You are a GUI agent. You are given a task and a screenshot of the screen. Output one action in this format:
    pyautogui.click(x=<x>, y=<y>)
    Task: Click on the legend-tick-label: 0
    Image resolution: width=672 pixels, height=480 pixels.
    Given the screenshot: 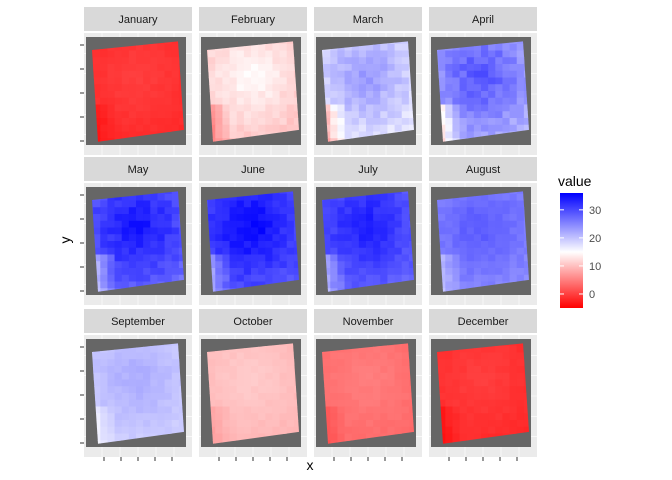 What is the action you would take?
    pyautogui.click(x=592, y=295)
    